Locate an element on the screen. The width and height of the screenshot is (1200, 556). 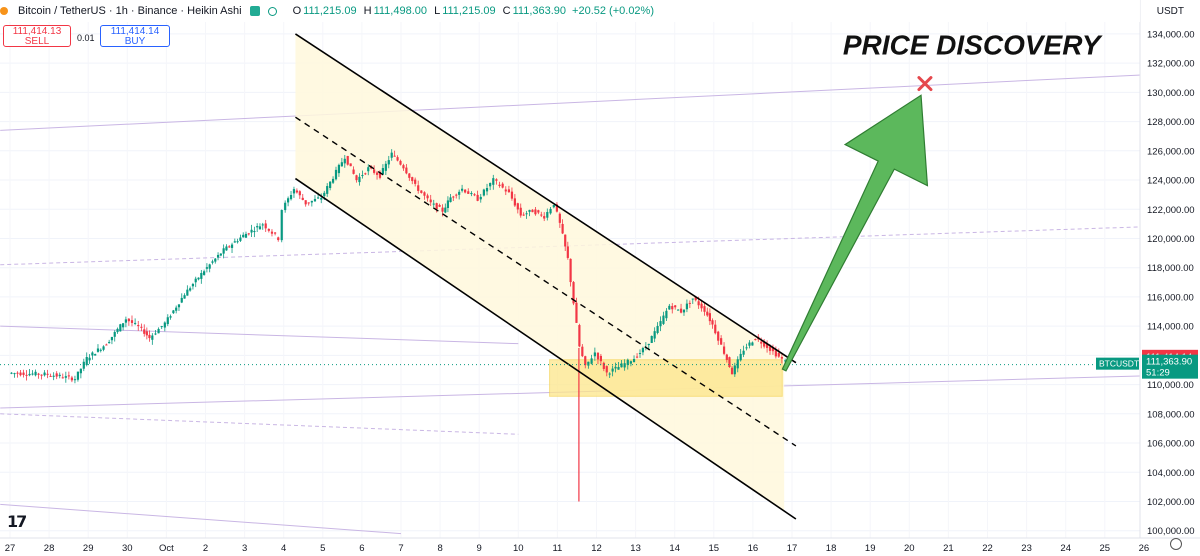
change-value: +20.52 (+0.02%) is located at coordinates (613, 11).